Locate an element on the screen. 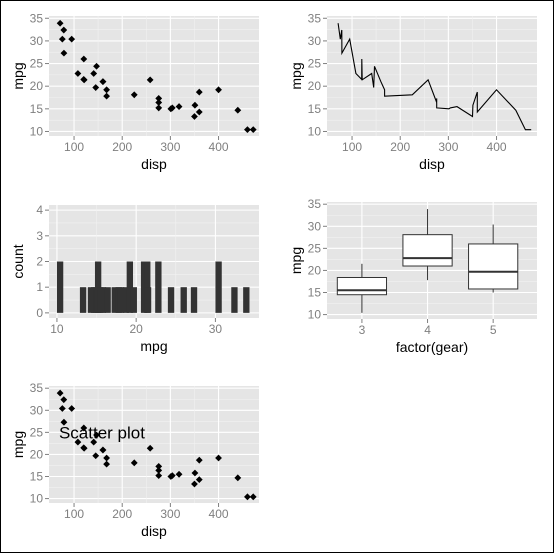 The width and height of the screenshot is (554, 553). x-tick-label: 4 is located at coordinates (427, 330).